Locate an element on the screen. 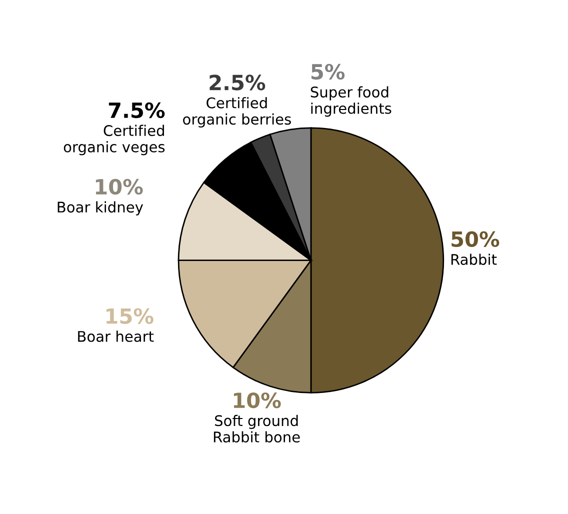 Image resolution: width=568 pixels, height=514 pixels. data-label: 50% is located at coordinates (476, 239).